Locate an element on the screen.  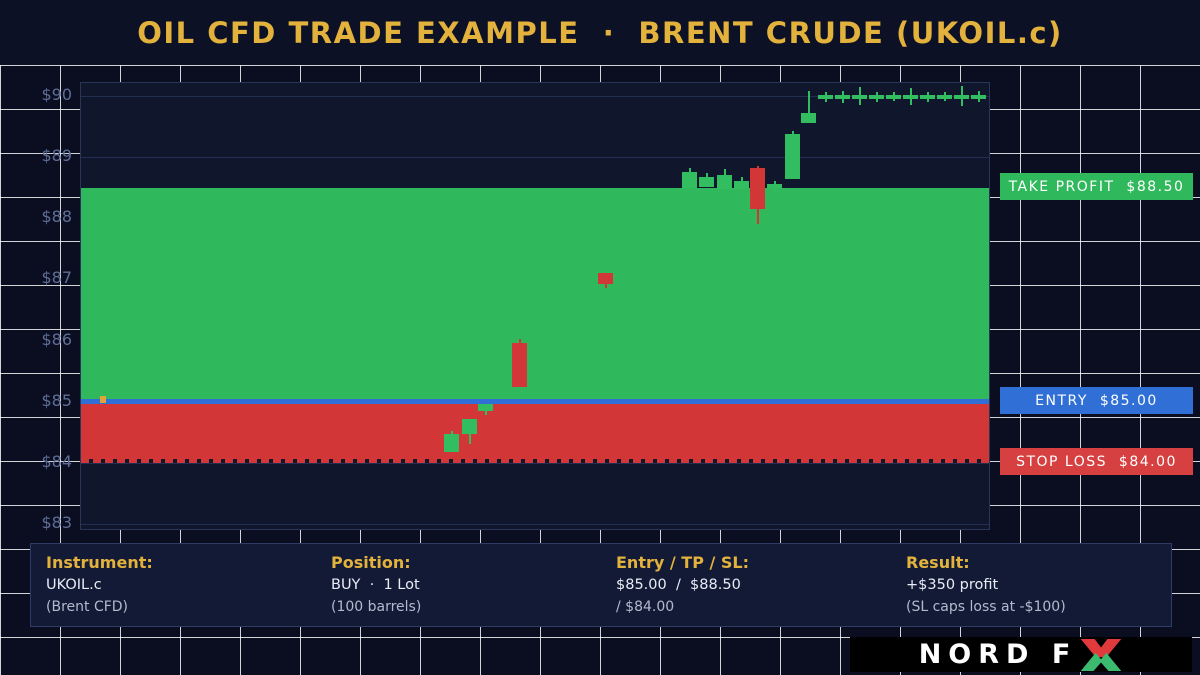
nordfx-wordmark: NORD F is located at coordinates (998, 654).